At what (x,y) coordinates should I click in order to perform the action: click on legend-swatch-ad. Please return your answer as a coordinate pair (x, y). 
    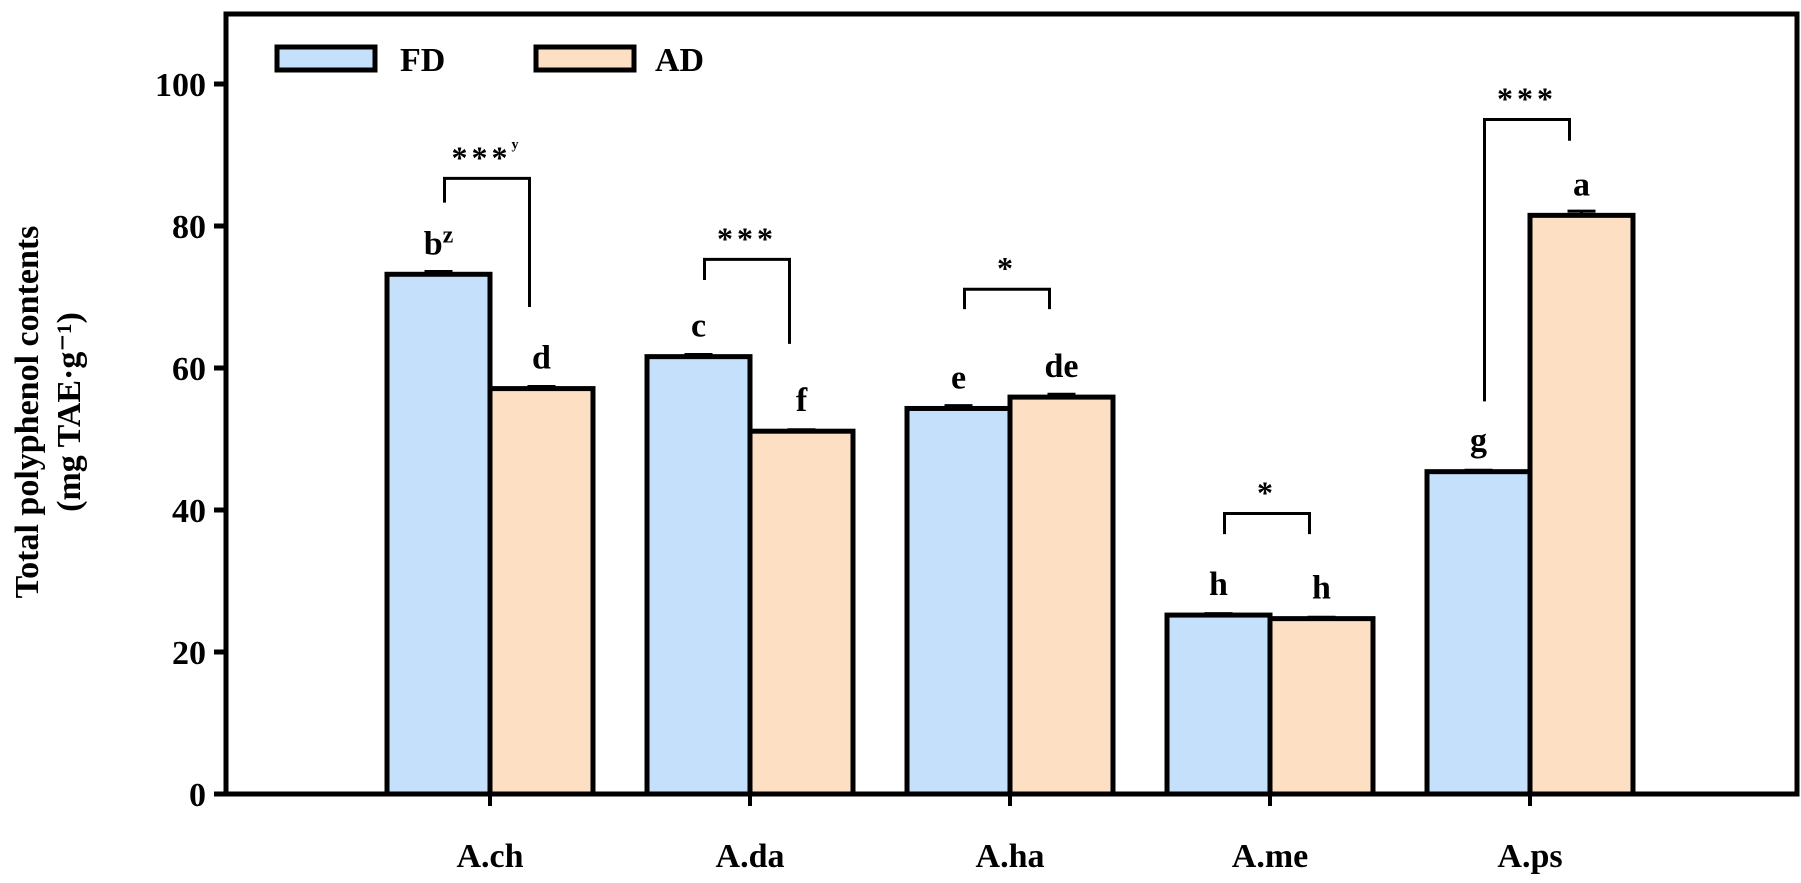
    Looking at the image, I should click on (585, 58).